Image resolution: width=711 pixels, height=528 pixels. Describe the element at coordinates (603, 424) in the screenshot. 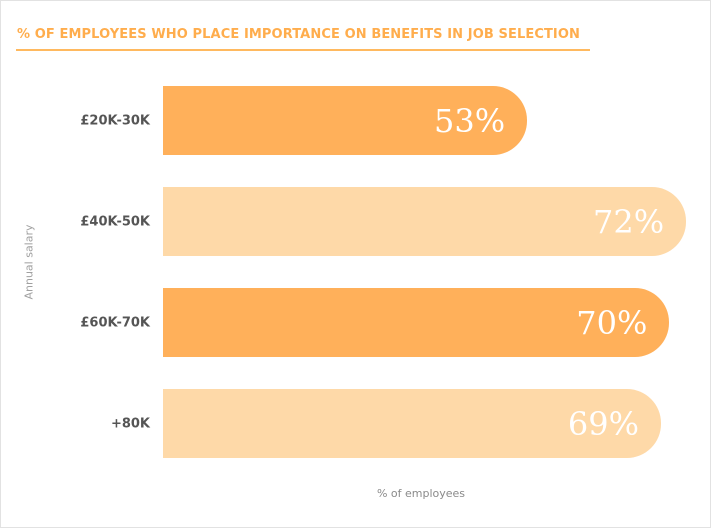

I see `data-label: 69%` at that location.